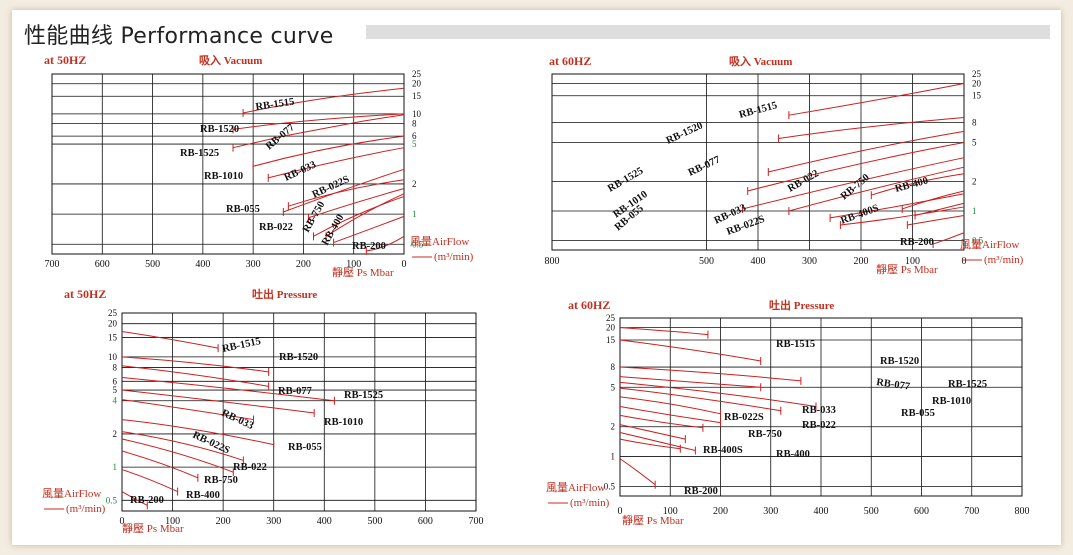  I want to click on series-label-rb-1010: RB-1010, so click(223, 176).